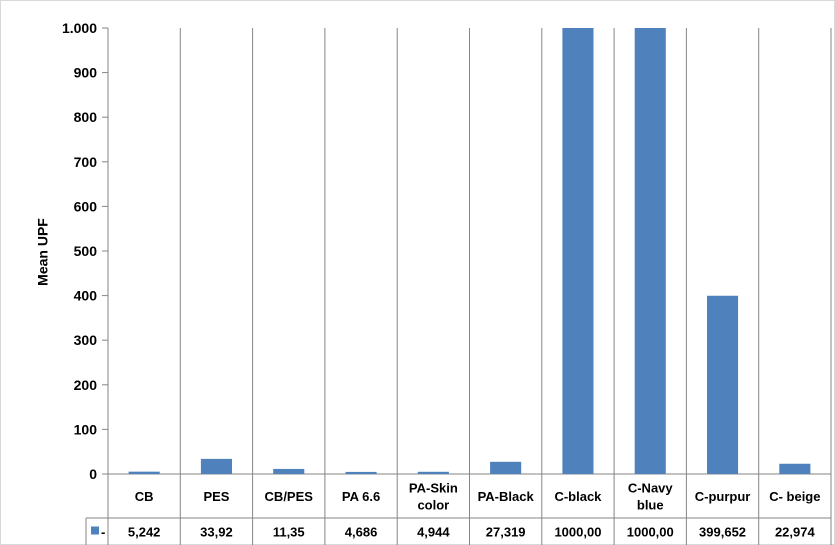 The width and height of the screenshot is (835, 545). Describe the element at coordinates (86, 73) in the screenshot. I see `y-tick-label: 900` at that location.